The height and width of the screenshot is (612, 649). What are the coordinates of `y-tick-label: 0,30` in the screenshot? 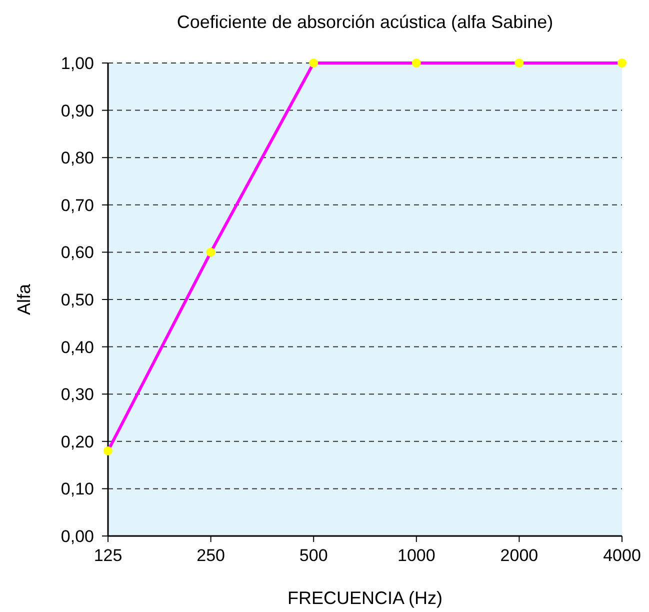 It's located at (77, 394).